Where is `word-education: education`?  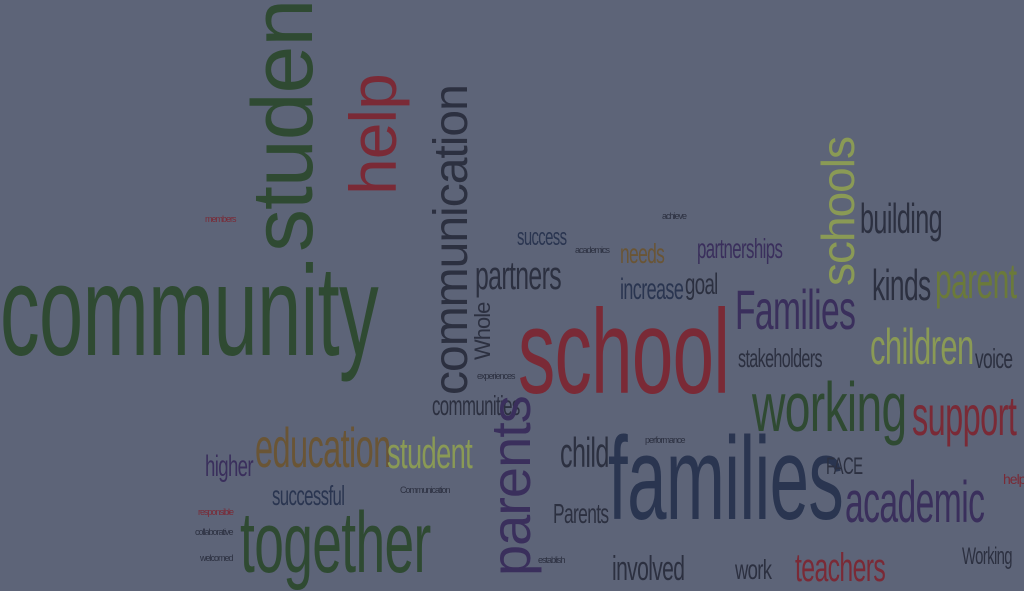
word-education: education is located at coordinates (323, 447).